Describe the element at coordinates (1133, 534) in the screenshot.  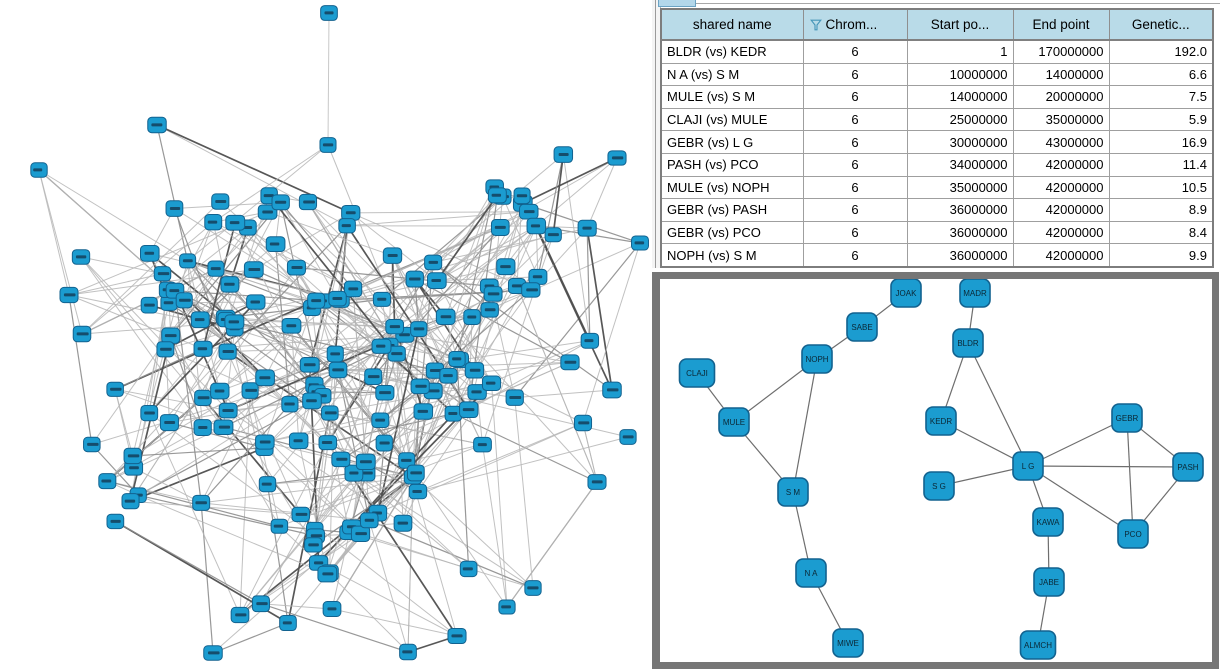
I see `network-node-PCO: PCO` at that location.